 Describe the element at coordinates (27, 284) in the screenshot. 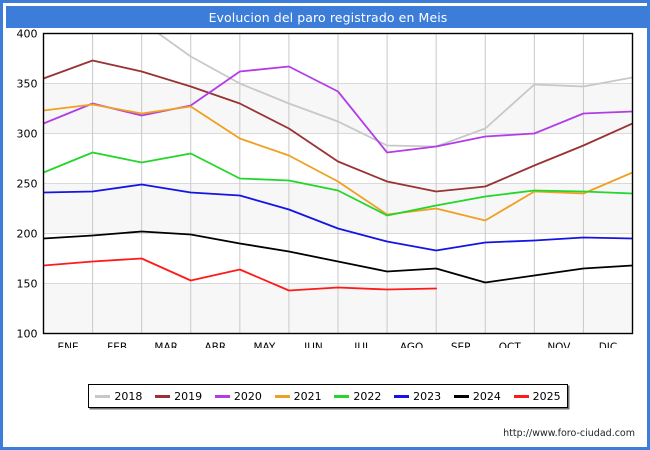

I see `y-tick-label: 150` at that location.